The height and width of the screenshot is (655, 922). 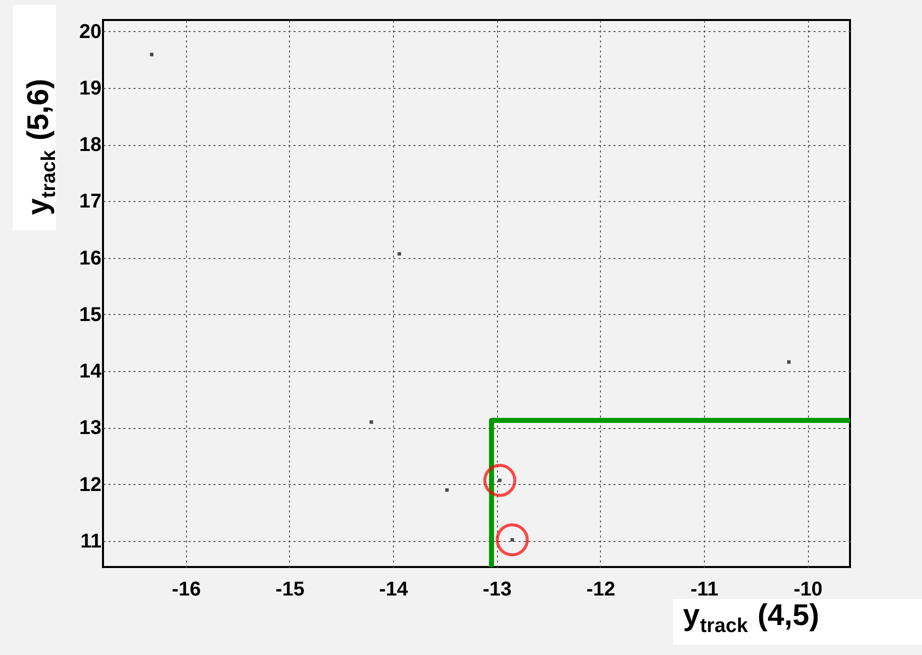 I want to click on y-tick-label: 14, so click(x=90, y=371).